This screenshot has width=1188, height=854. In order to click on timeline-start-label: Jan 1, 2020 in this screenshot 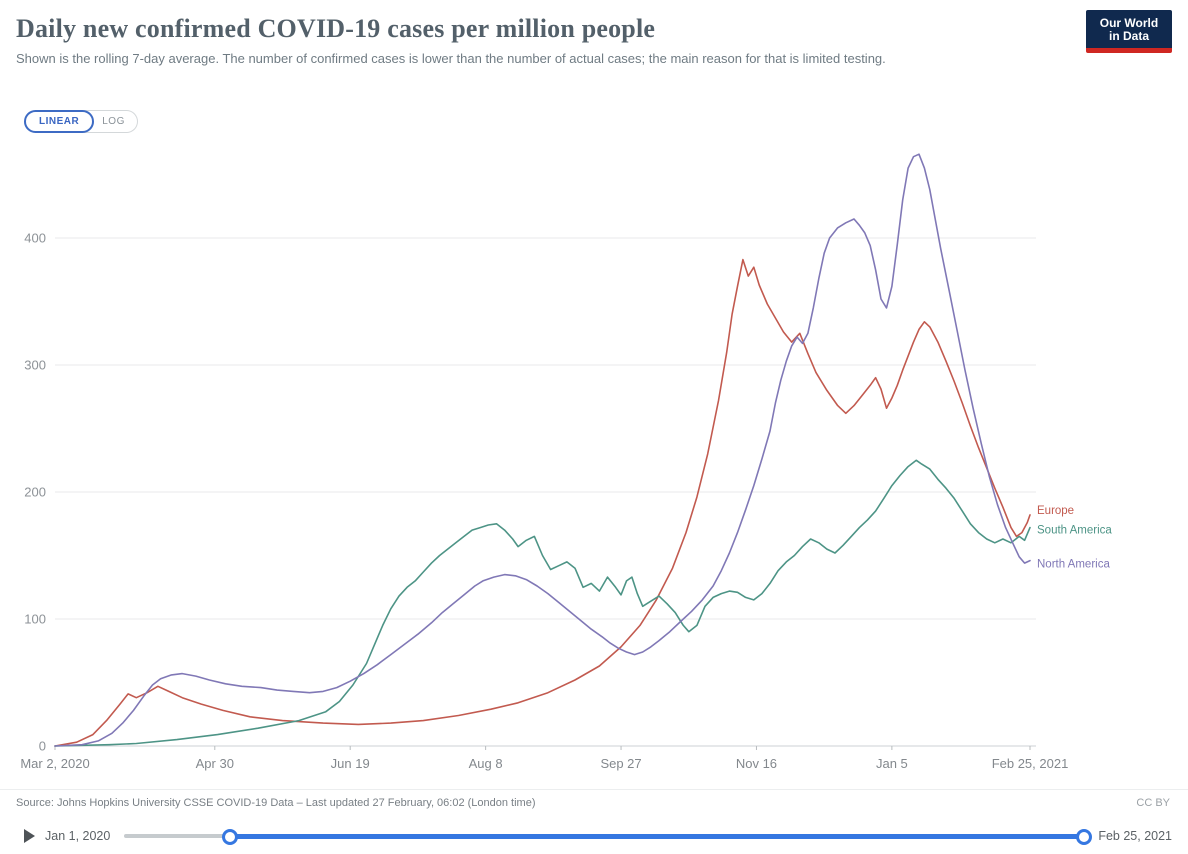, I will do `click(78, 836)`.